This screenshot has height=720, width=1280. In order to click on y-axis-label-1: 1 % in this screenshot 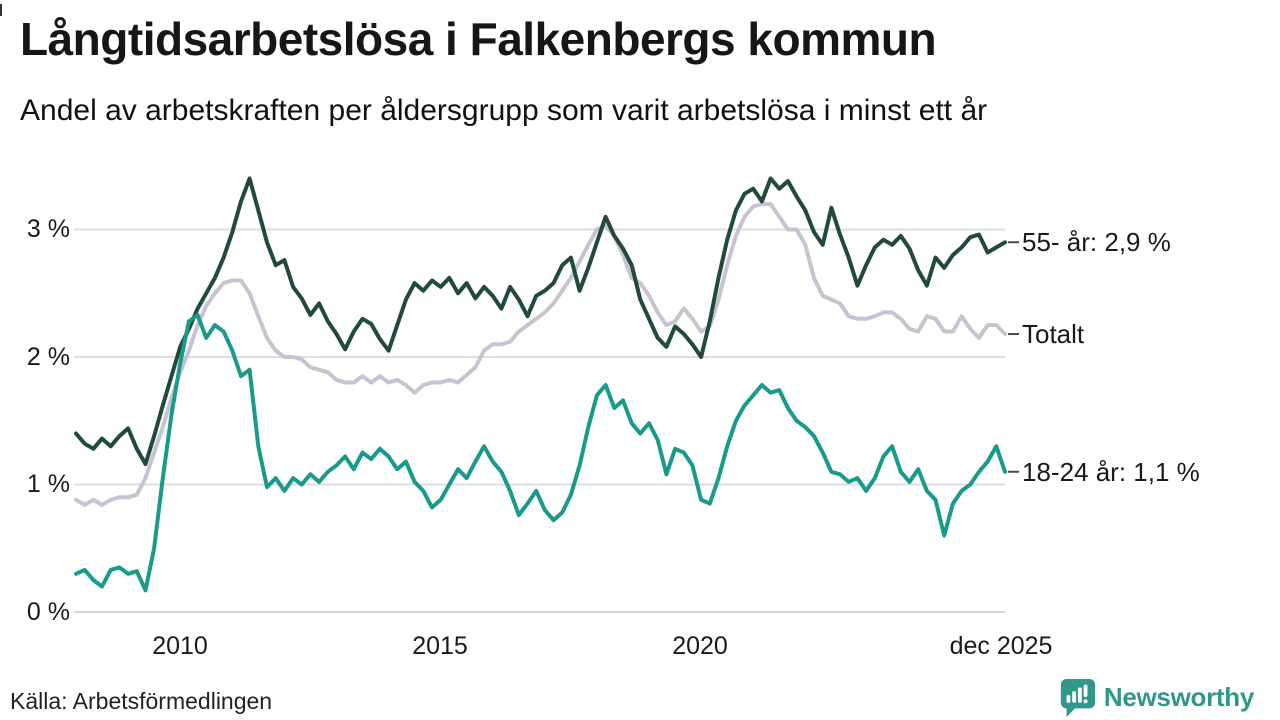, I will do `click(48, 484)`.